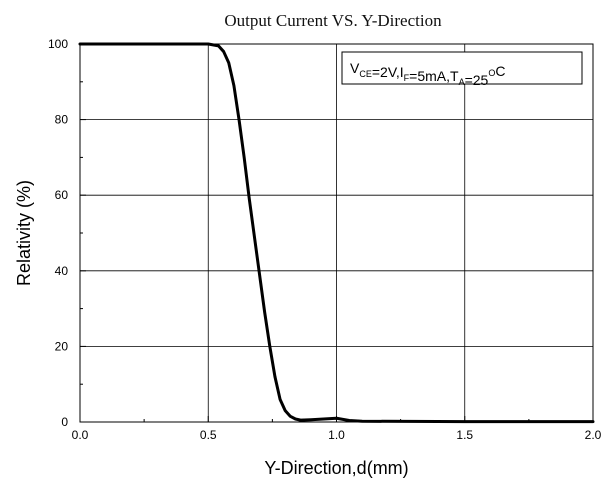 The width and height of the screenshot is (612, 487). I want to click on x-tick-label: 1.0, so click(336, 435).